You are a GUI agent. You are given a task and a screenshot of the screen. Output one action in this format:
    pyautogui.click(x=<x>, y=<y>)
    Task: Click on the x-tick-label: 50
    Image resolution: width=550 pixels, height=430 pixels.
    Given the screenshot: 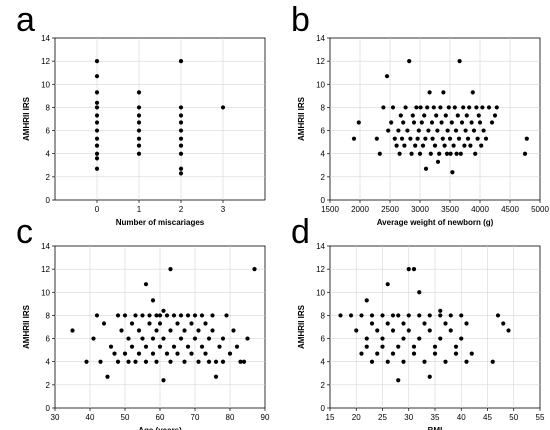 What is the action you would take?
    pyautogui.click(x=125, y=417)
    